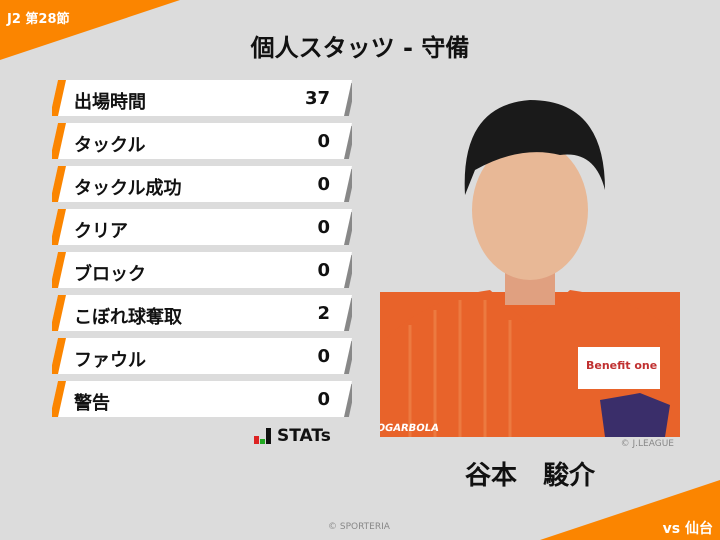 The image size is (720, 540). What do you see at coordinates (38, 19) in the screenshot?
I see `round-label: J2 第28節` at bounding box center [38, 19].